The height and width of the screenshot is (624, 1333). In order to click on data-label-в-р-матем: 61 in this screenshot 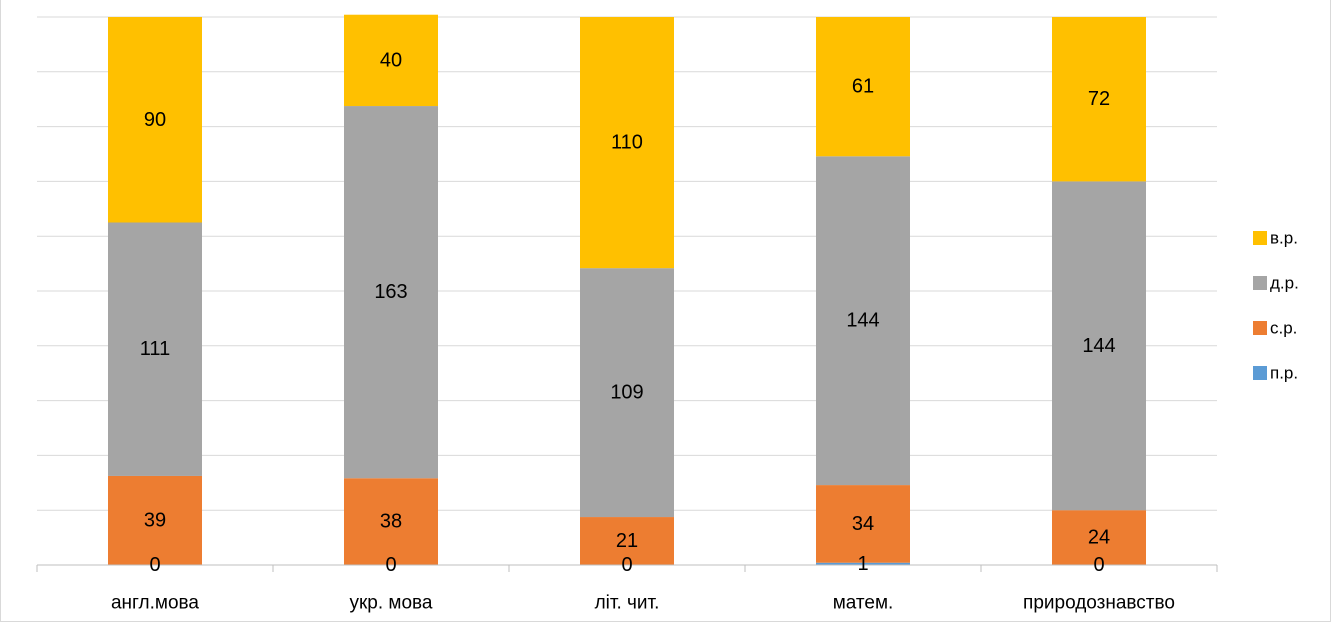, I will do `click(863, 87)`.